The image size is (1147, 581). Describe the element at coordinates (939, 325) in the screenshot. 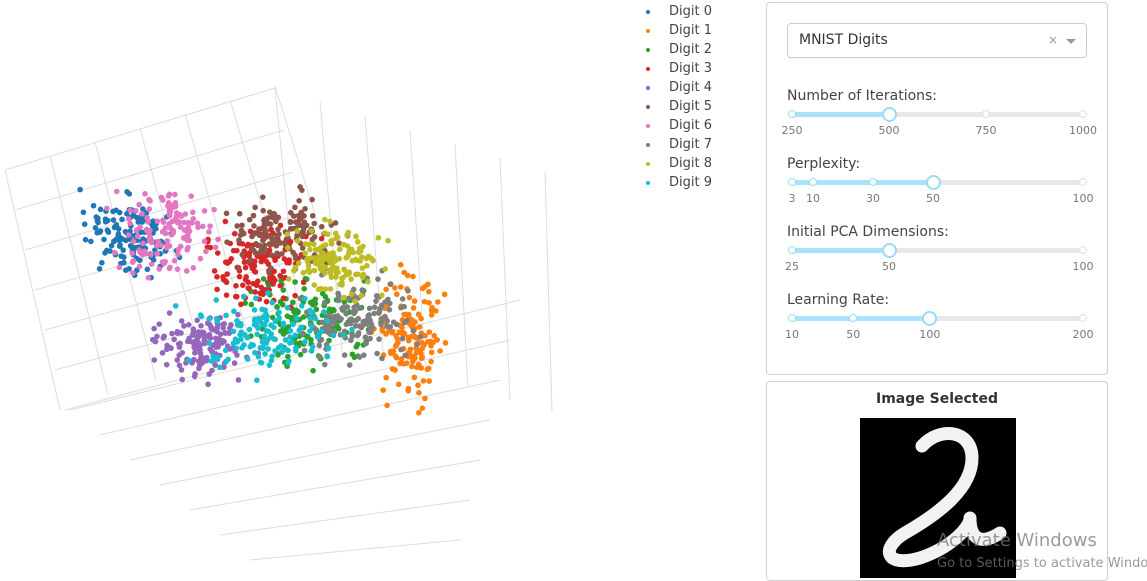

I see `slider-track: 10 50 100 200` at that location.